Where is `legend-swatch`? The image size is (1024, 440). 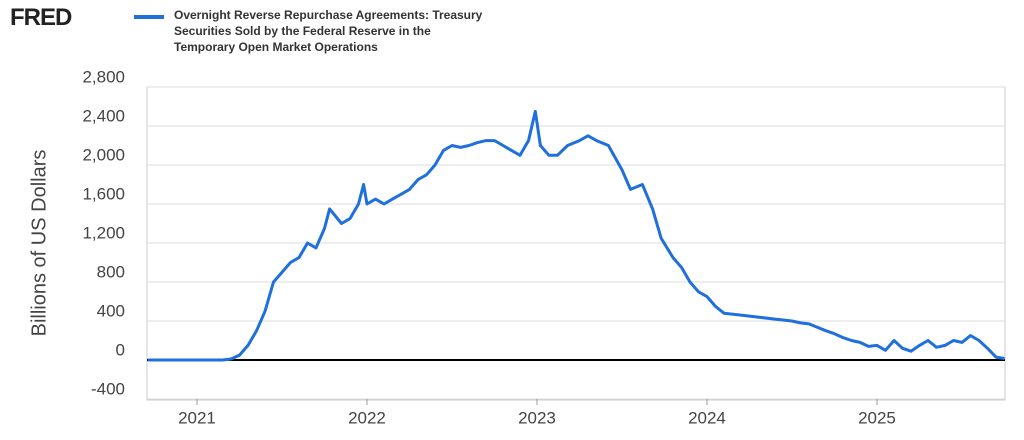
legend-swatch is located at coordinates (149, 17).